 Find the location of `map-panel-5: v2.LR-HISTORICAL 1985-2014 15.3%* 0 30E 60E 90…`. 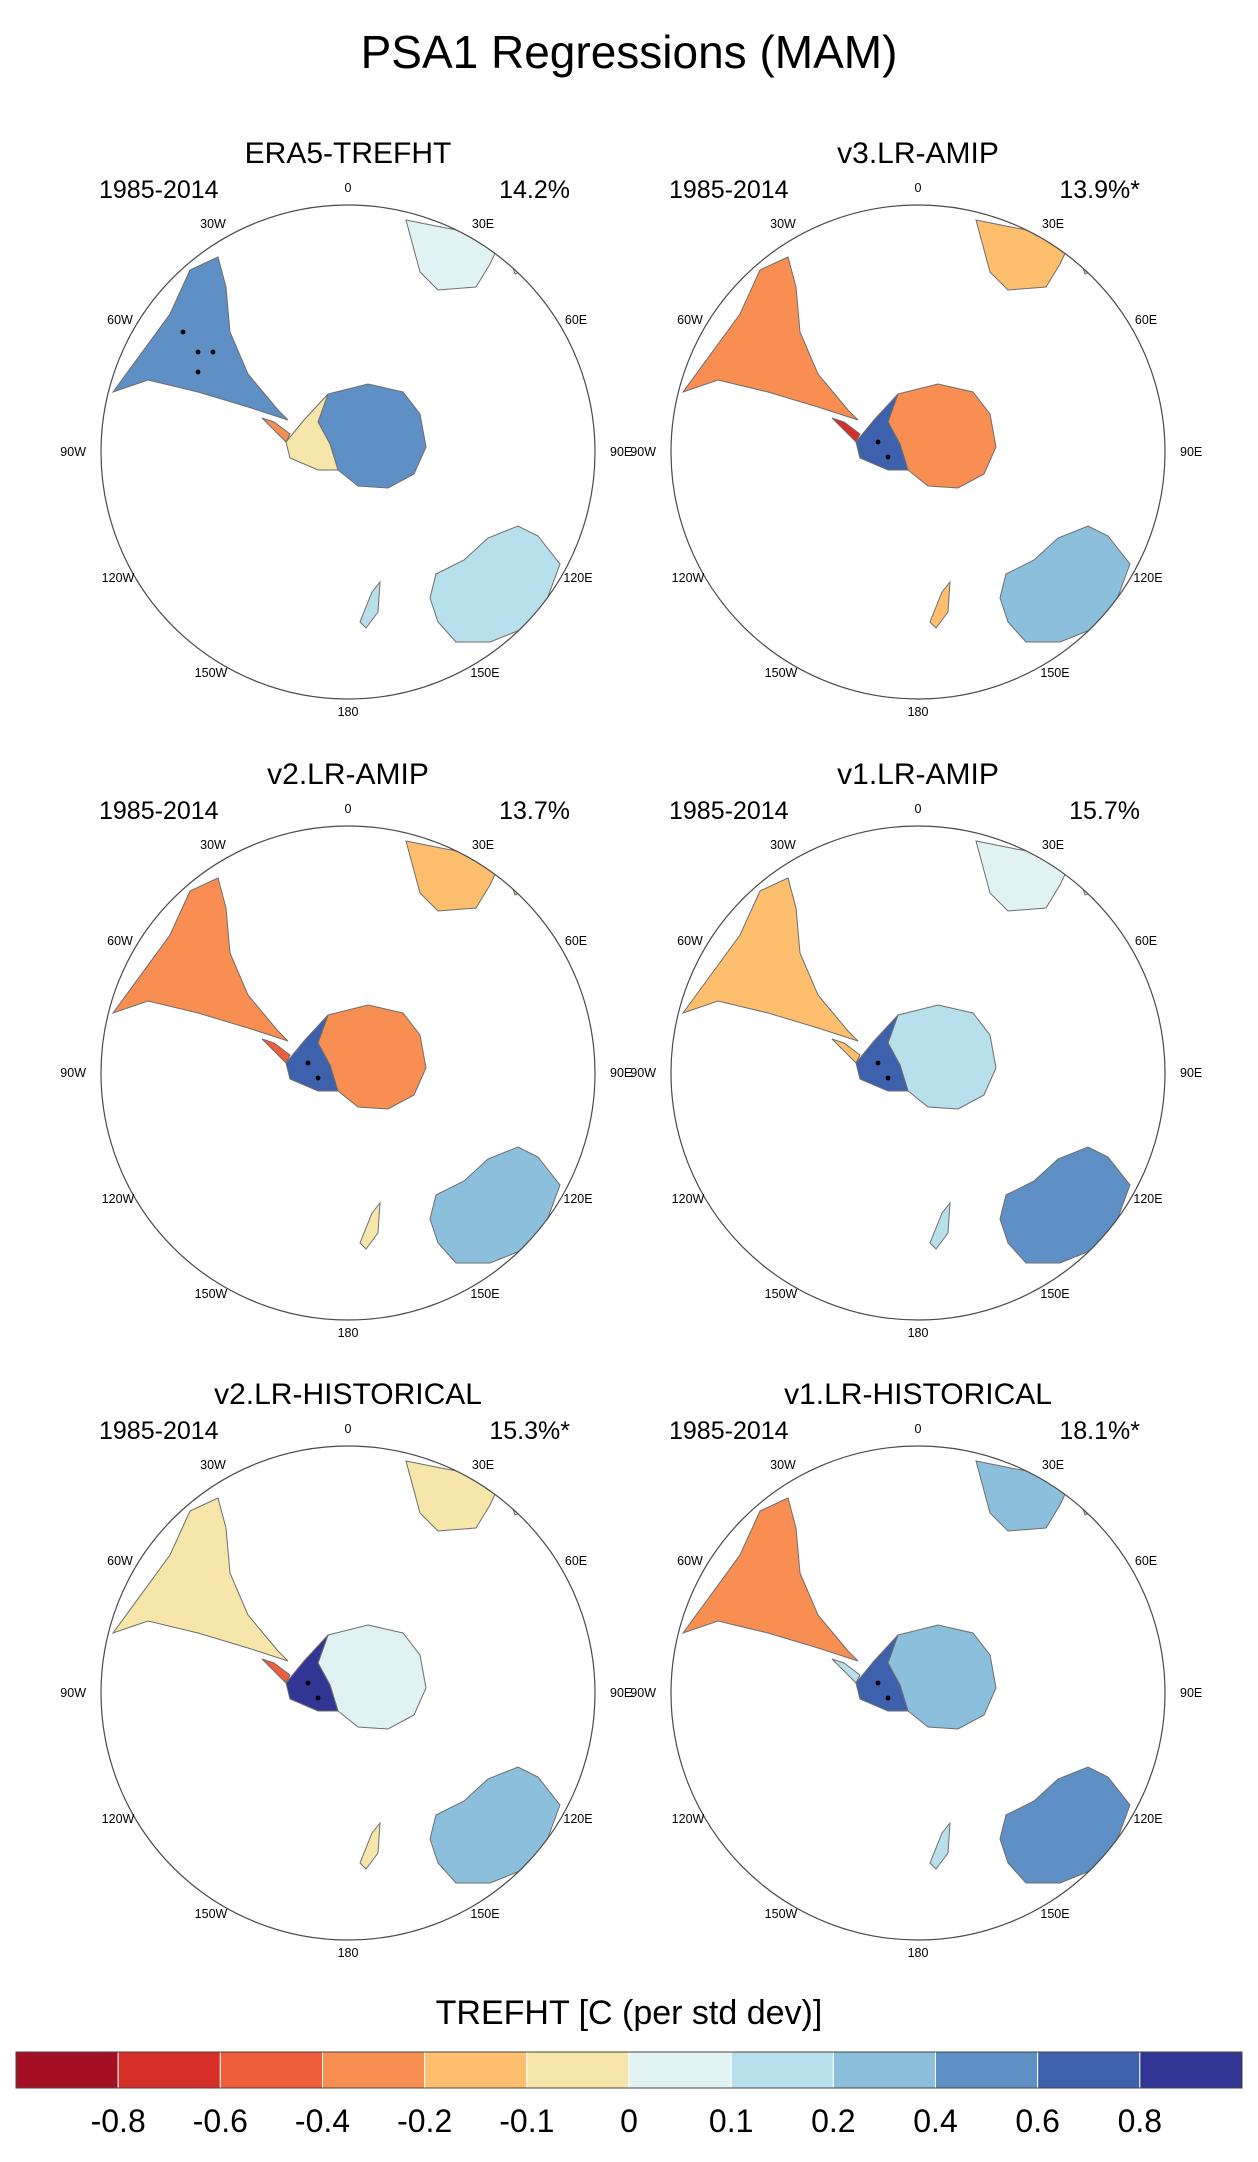

map-panel-5: v2.LR-HISTORICAL 1985-2014 15.3%* 0 30E 60E 90… is located at coordinates (346, 1669).